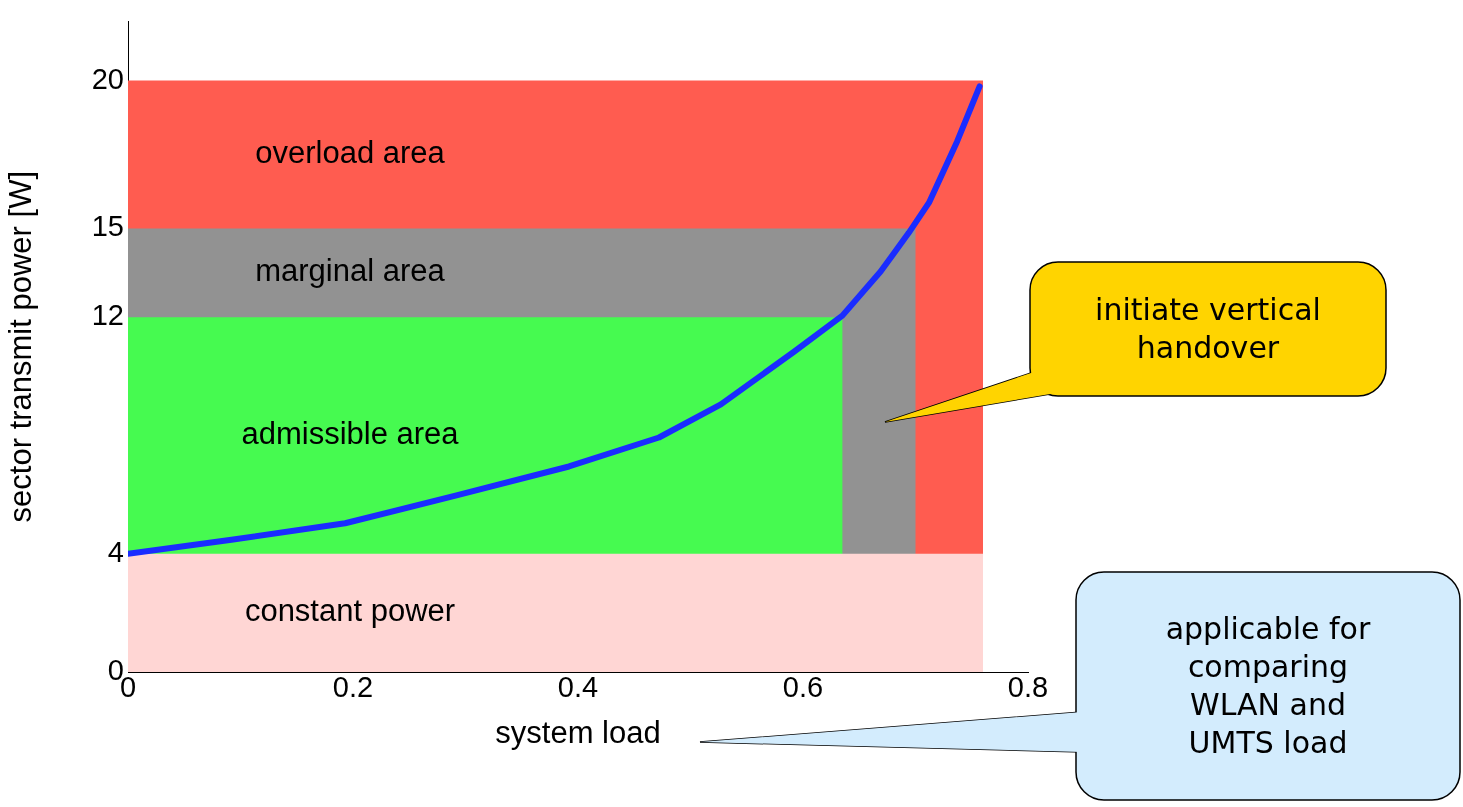 The image size is (1463, 807). I want to click on y-axis-title: sector transmit power [W], so click(21, 346).